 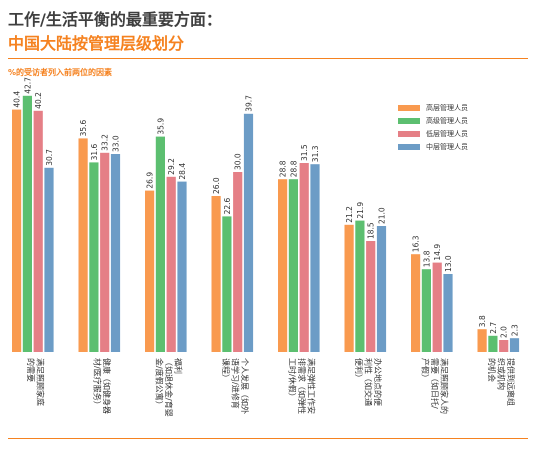 I want to click on legend-item: 高层管理人员, so click(x=433, y=108).